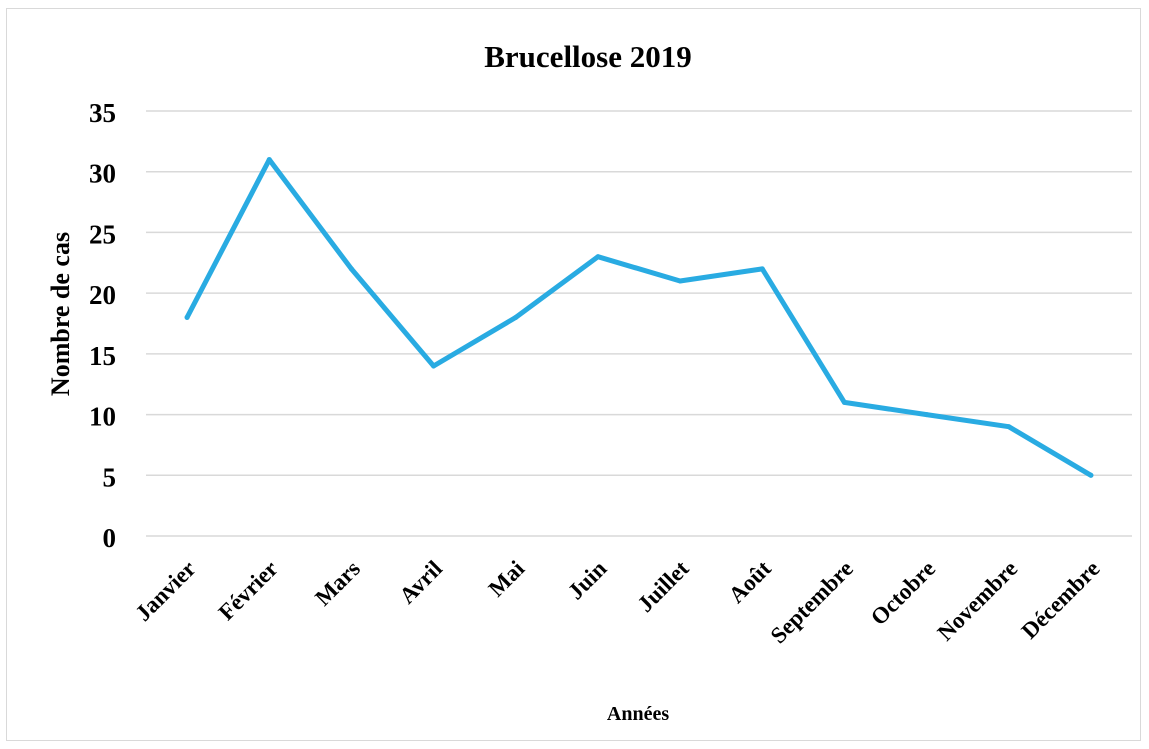 This screenshot has height=749, width=1149. I want to click on x-tick-label: Février, so click(248, 590).